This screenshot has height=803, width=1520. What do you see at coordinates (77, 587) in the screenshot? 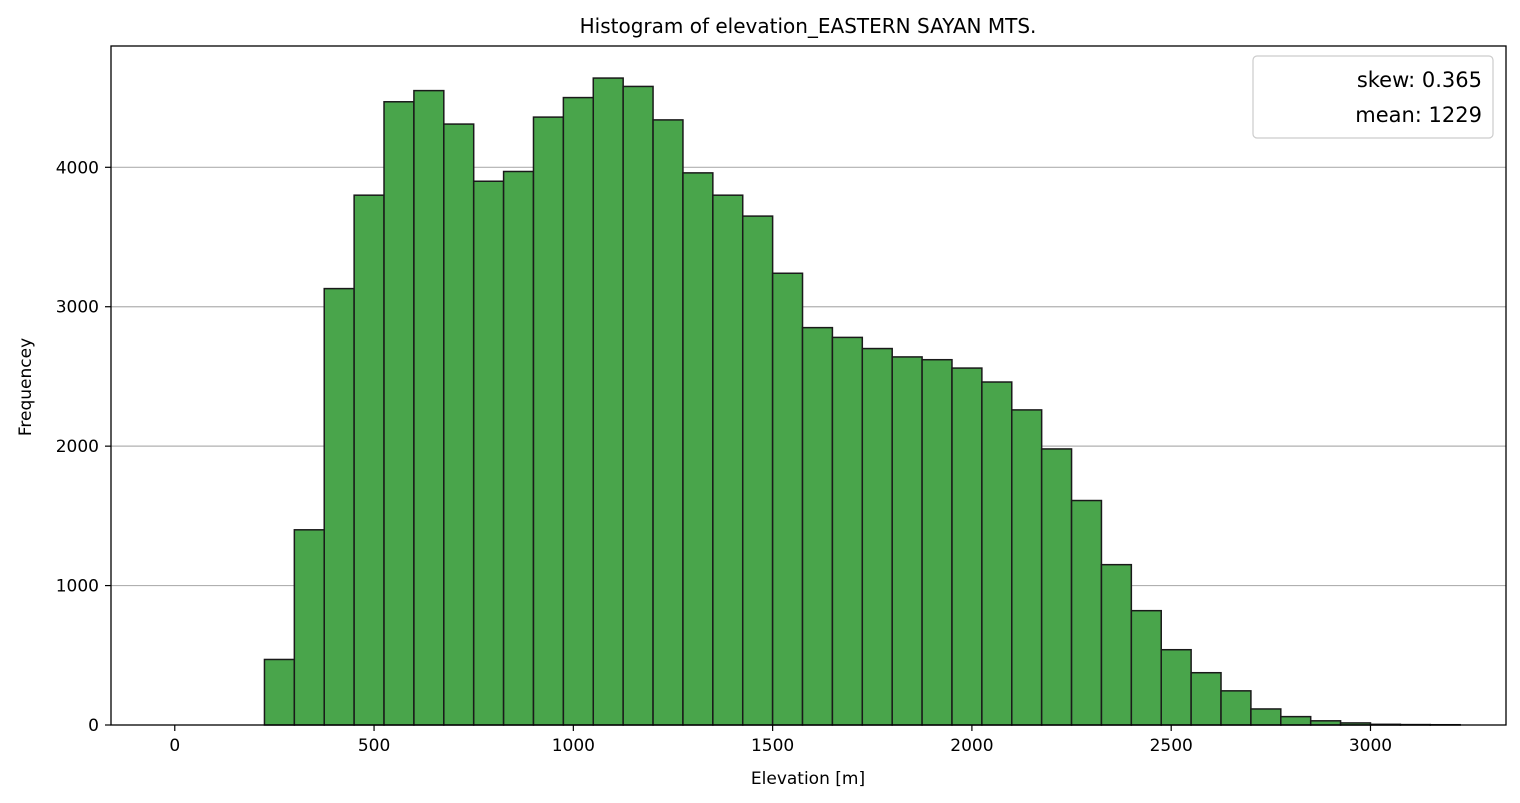
I see `y-tick-label-1: 1000` at bounding box center [77, 587].